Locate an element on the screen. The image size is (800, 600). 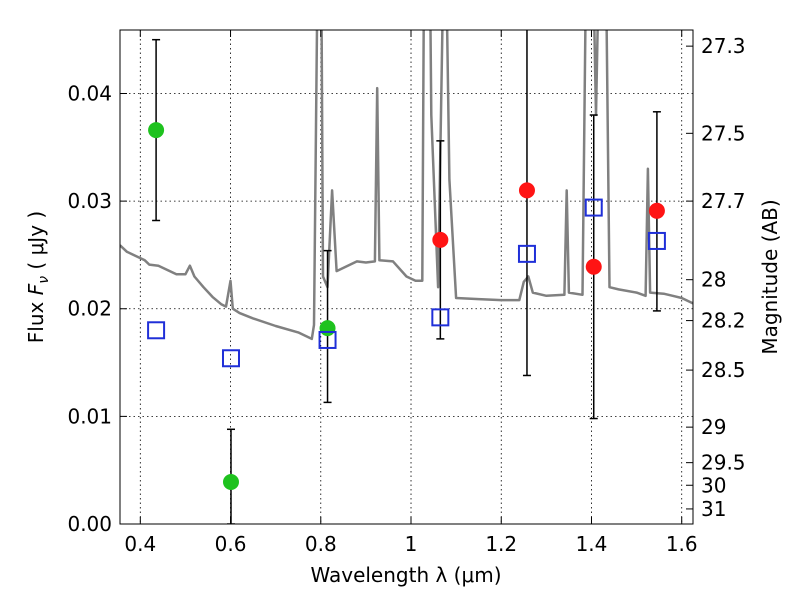
y-axis-title: Flux Fν ( μJy ) is located at coordinates (38, 277).